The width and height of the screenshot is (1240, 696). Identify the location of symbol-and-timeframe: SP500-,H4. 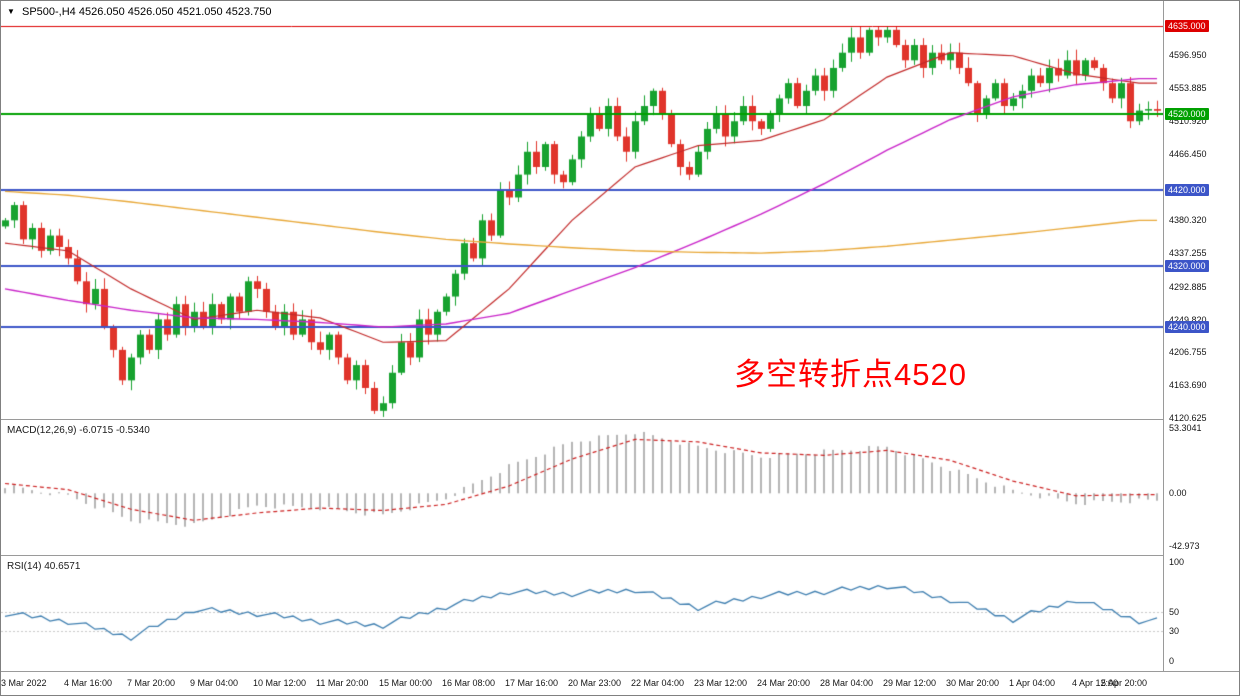
(48, 12).